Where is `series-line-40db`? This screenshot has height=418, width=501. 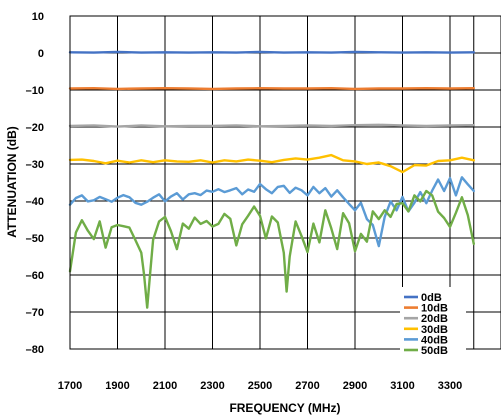 series-line-40db is located at coordinates (271, 212).